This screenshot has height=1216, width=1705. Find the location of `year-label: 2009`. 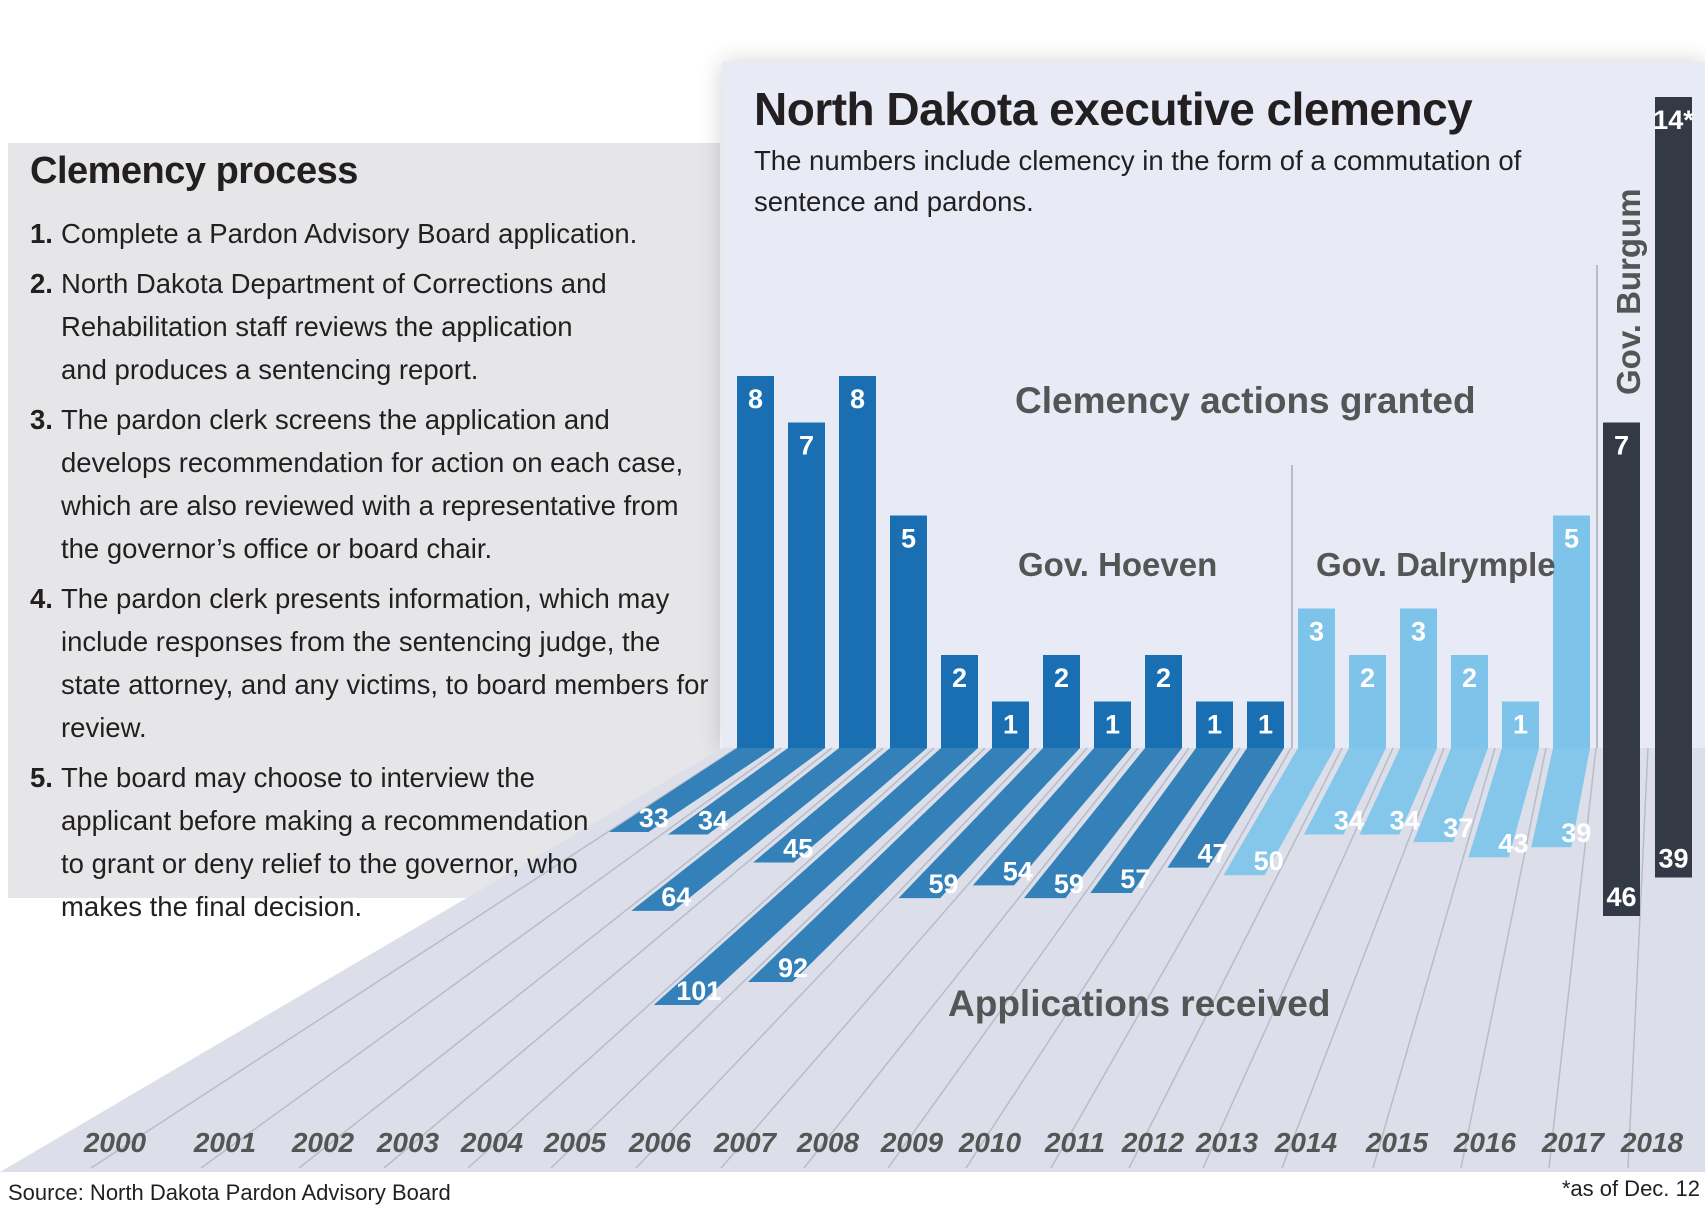

year-label: 2009 is located at coordinates (912, 1142).